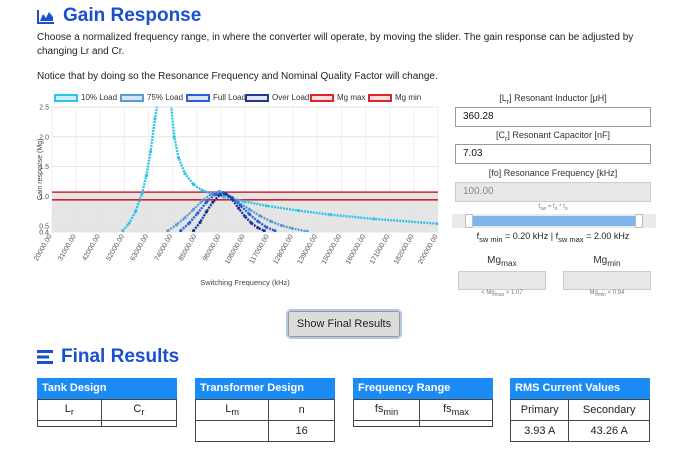  I want to click on transformer-n-header: n, so click(301, 410).